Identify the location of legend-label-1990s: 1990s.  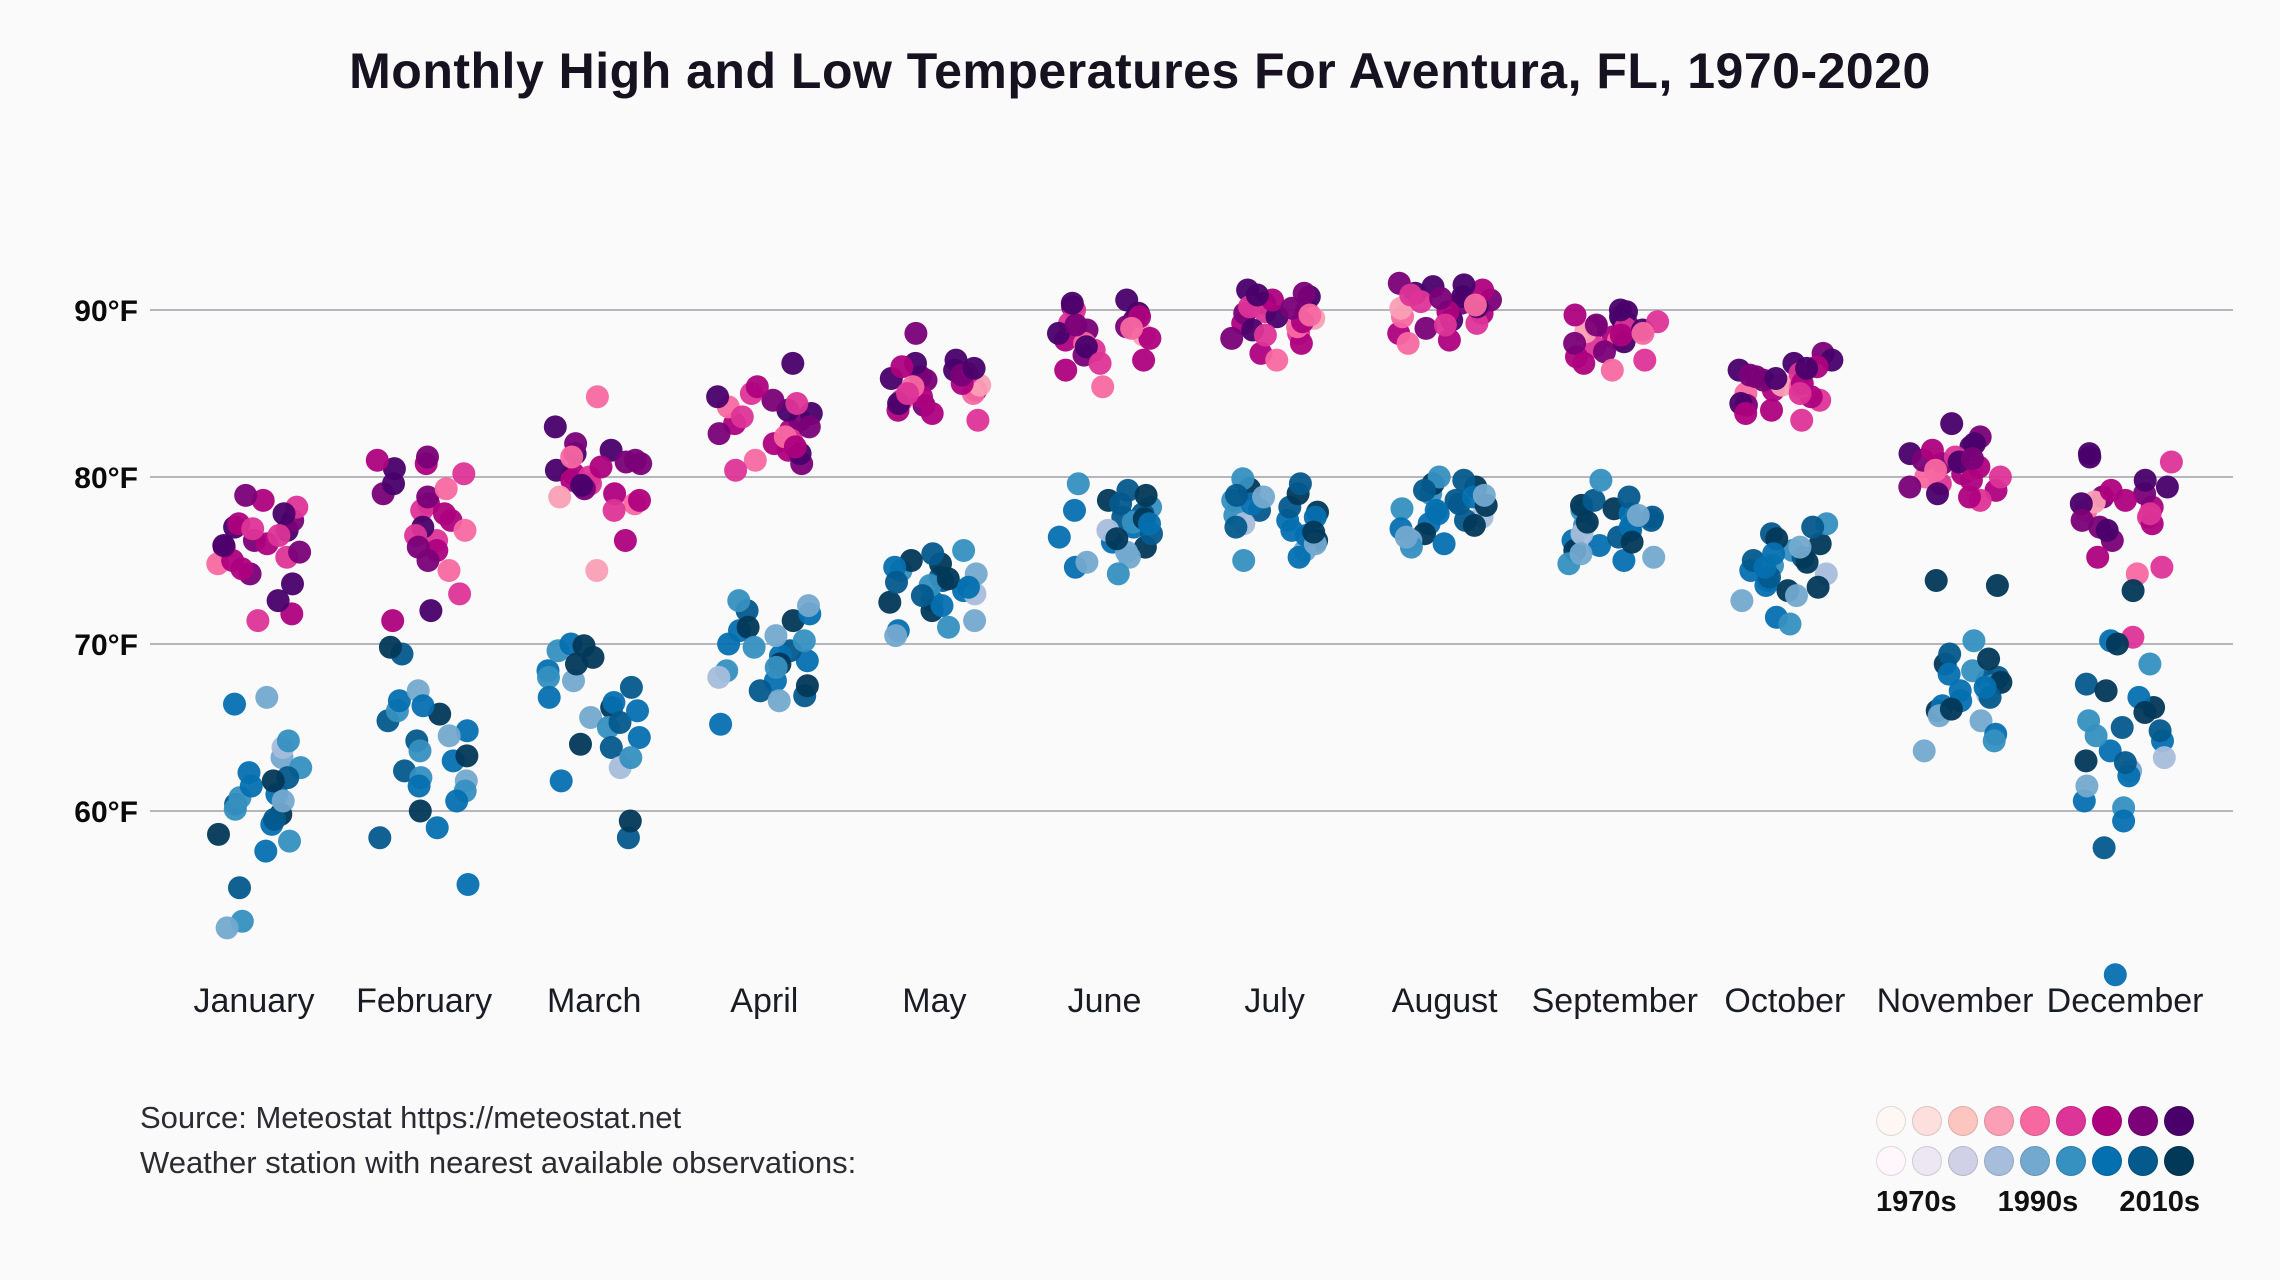
(2038, 1202).